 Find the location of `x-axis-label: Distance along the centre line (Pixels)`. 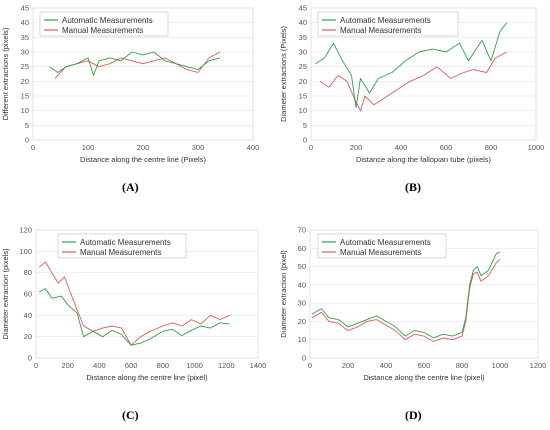

x-axis-label: Distance along the centre line (Pixels) is located at coordinates (143, 159).